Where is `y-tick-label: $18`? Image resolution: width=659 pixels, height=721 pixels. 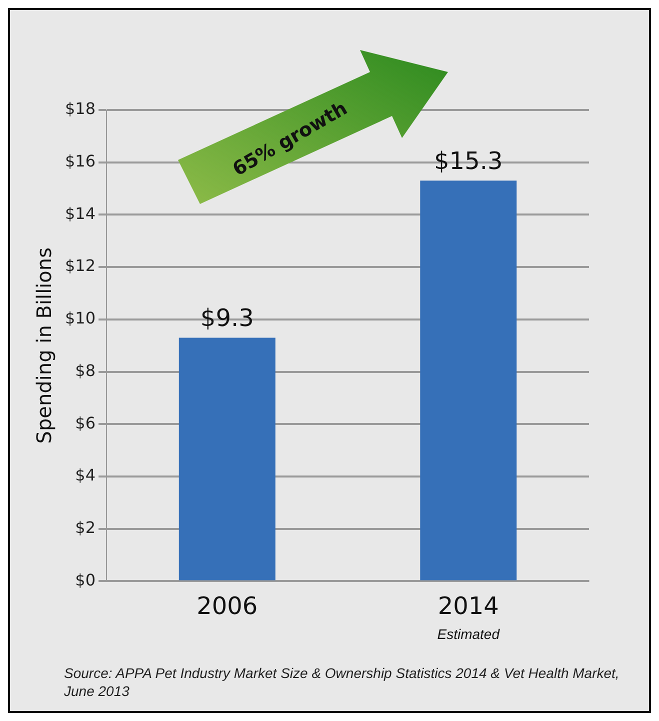
y-tick-label: $18 is located at coordinates (80, 108).